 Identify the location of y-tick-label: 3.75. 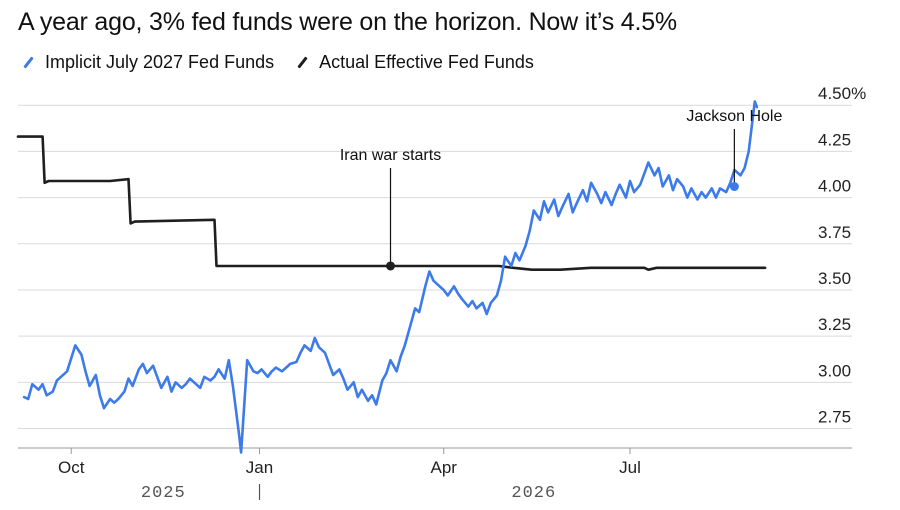
(834, 232).